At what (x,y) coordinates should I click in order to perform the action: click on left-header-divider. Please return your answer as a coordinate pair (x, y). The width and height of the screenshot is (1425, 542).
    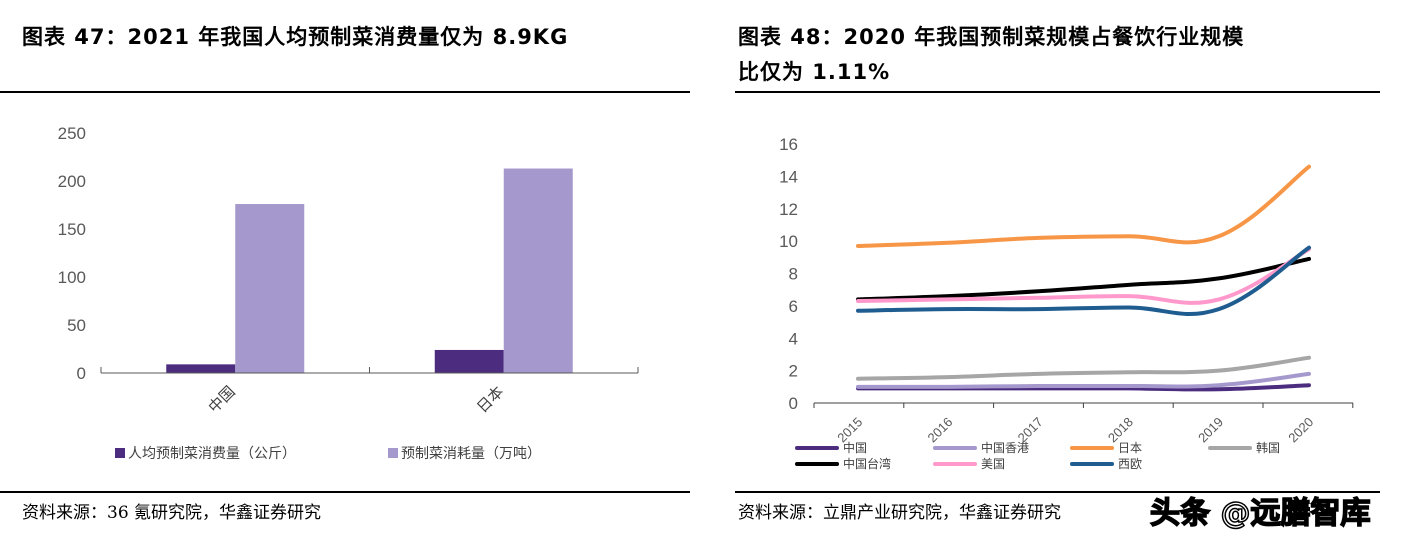
    Looking at the image, I should click on (345, 92).